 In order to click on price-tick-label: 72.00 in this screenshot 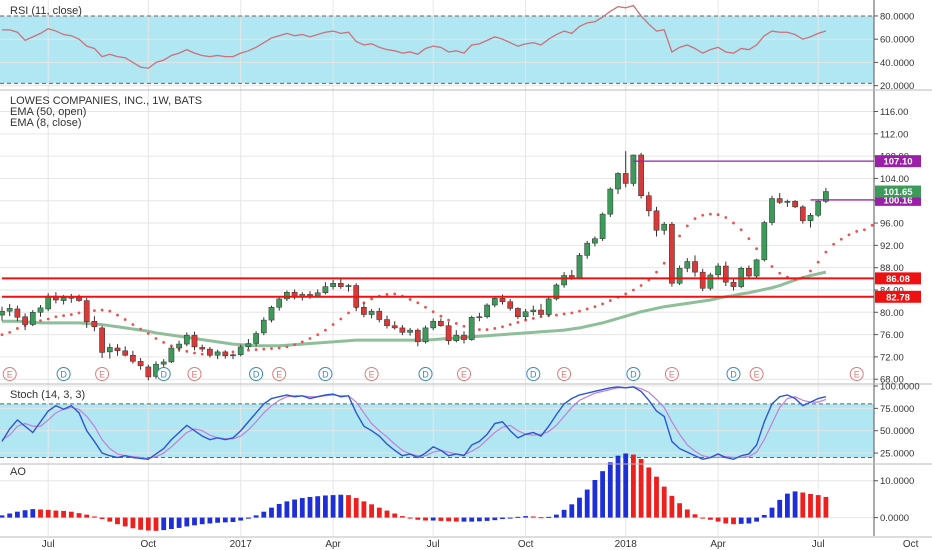, I will do `click(892, 357)`.